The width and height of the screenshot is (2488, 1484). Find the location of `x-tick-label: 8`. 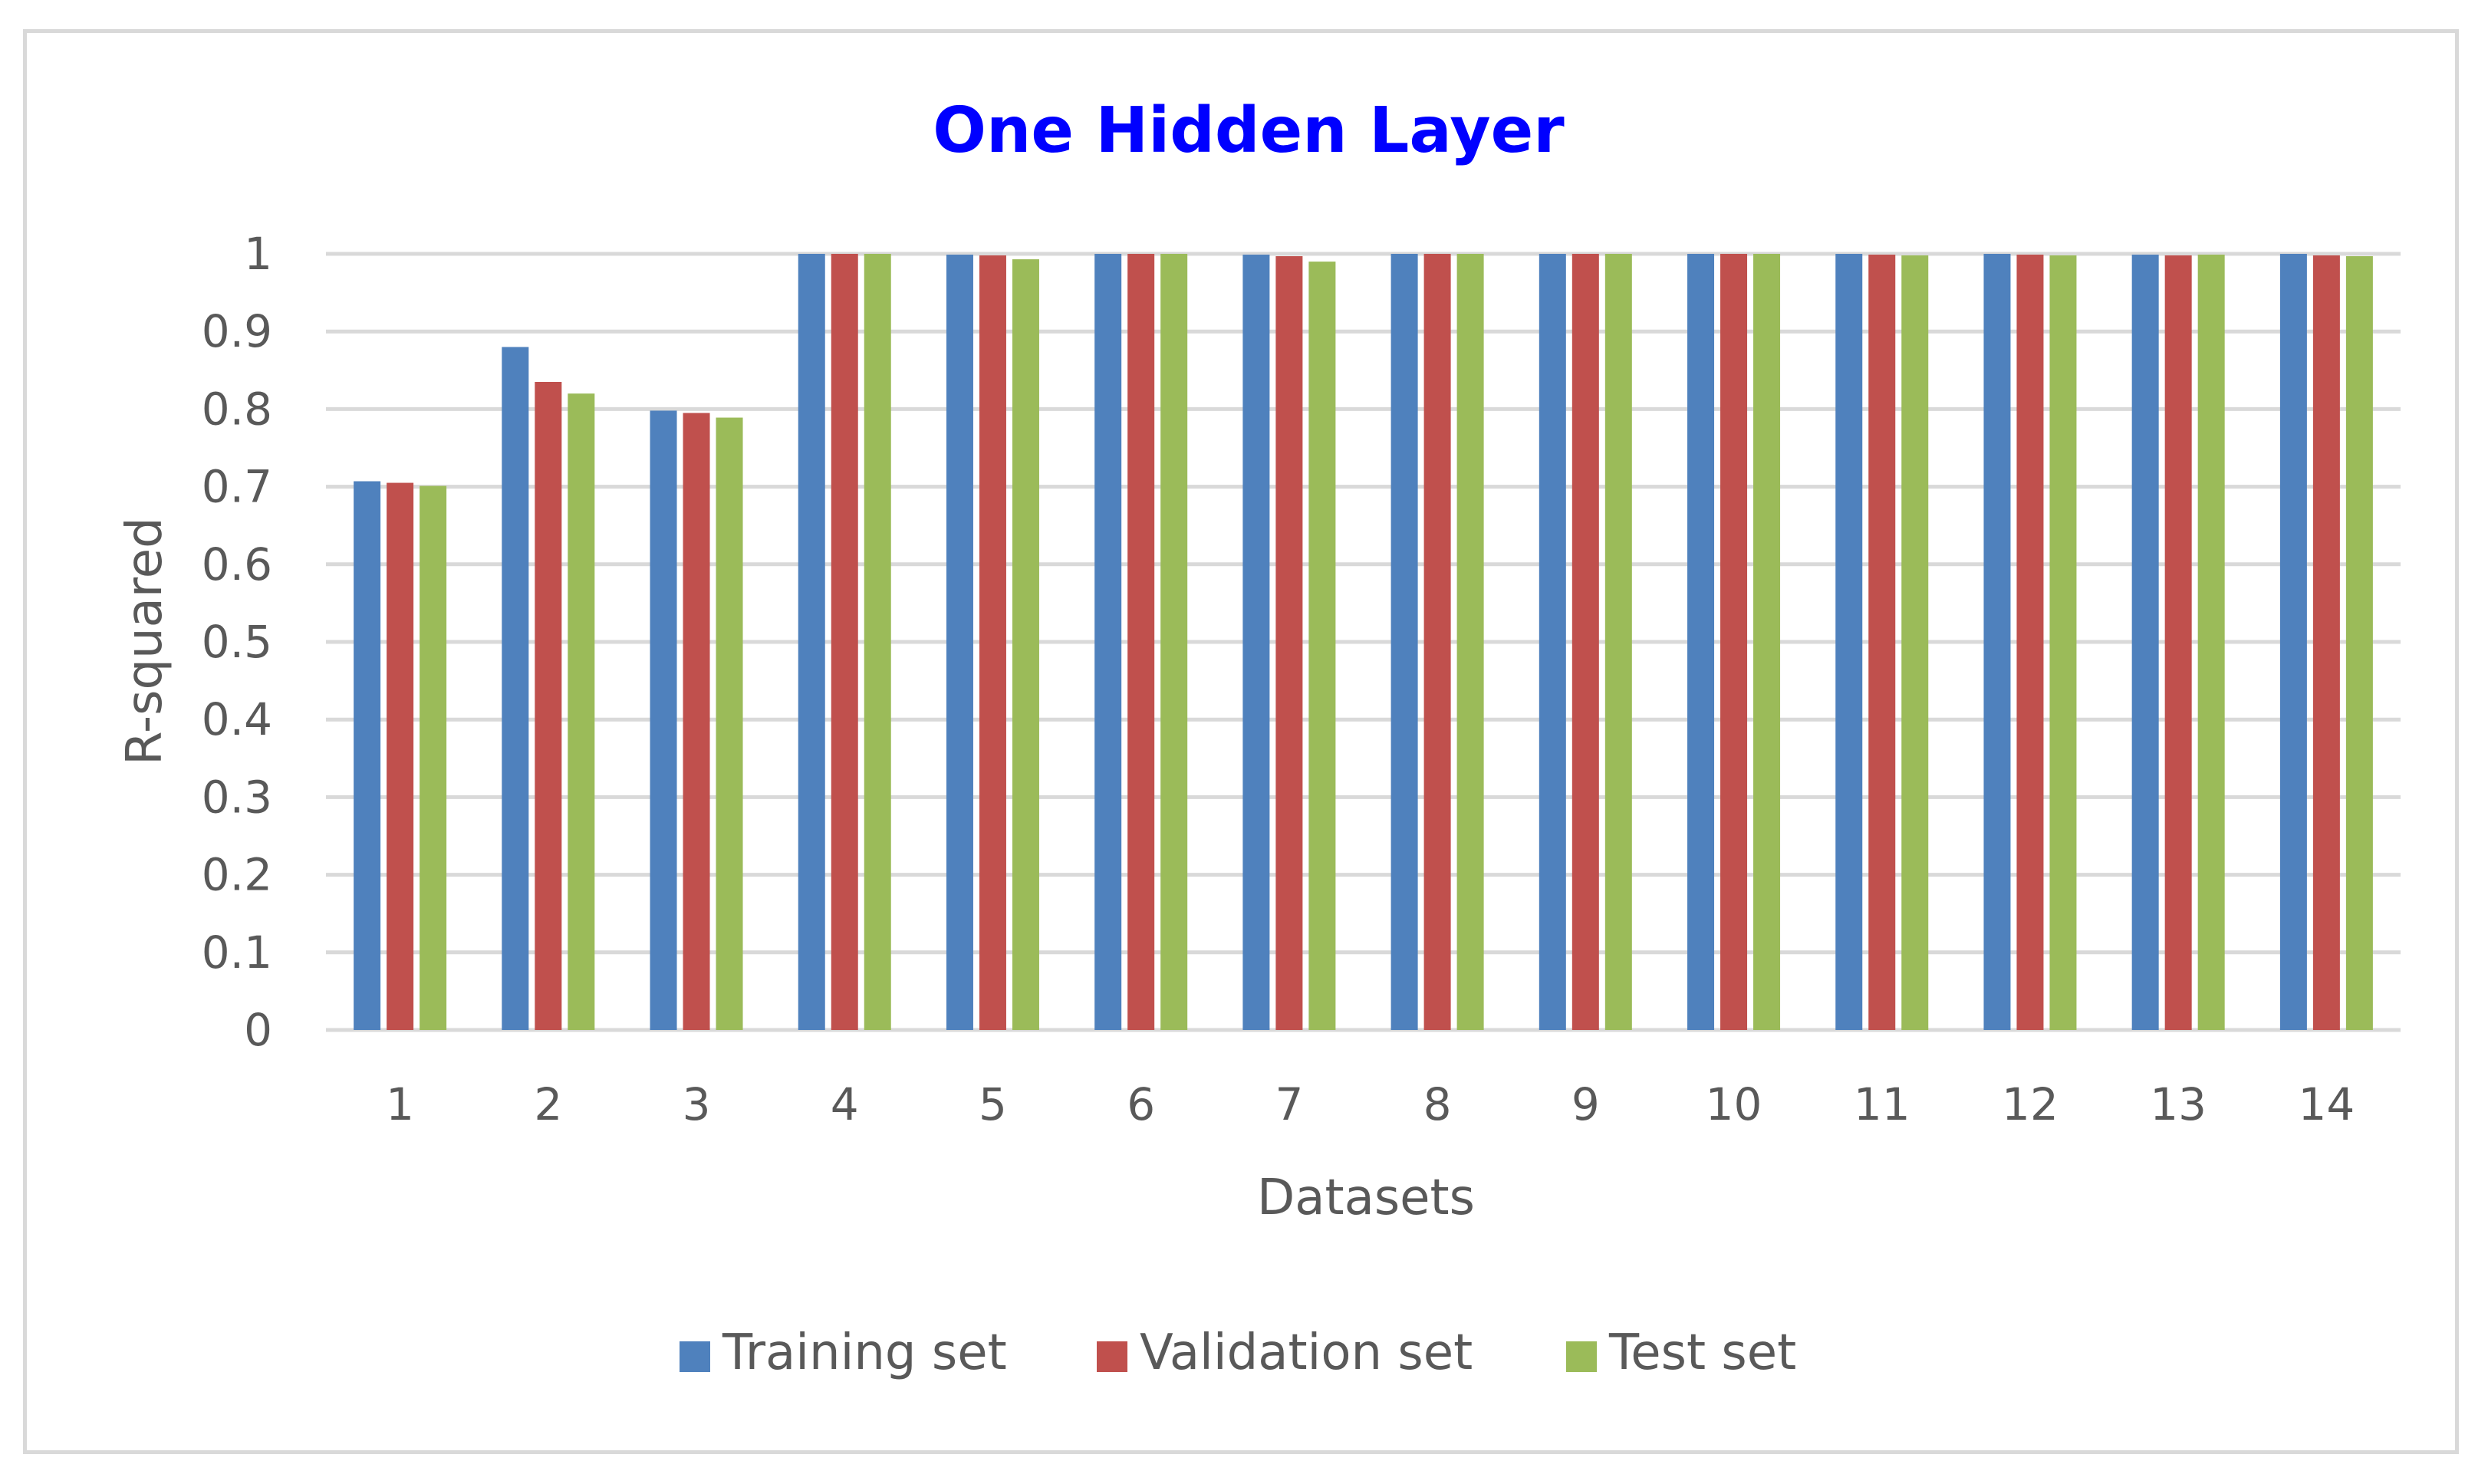

x-tick-label: 8 is located at coordinates (1437, 1104).